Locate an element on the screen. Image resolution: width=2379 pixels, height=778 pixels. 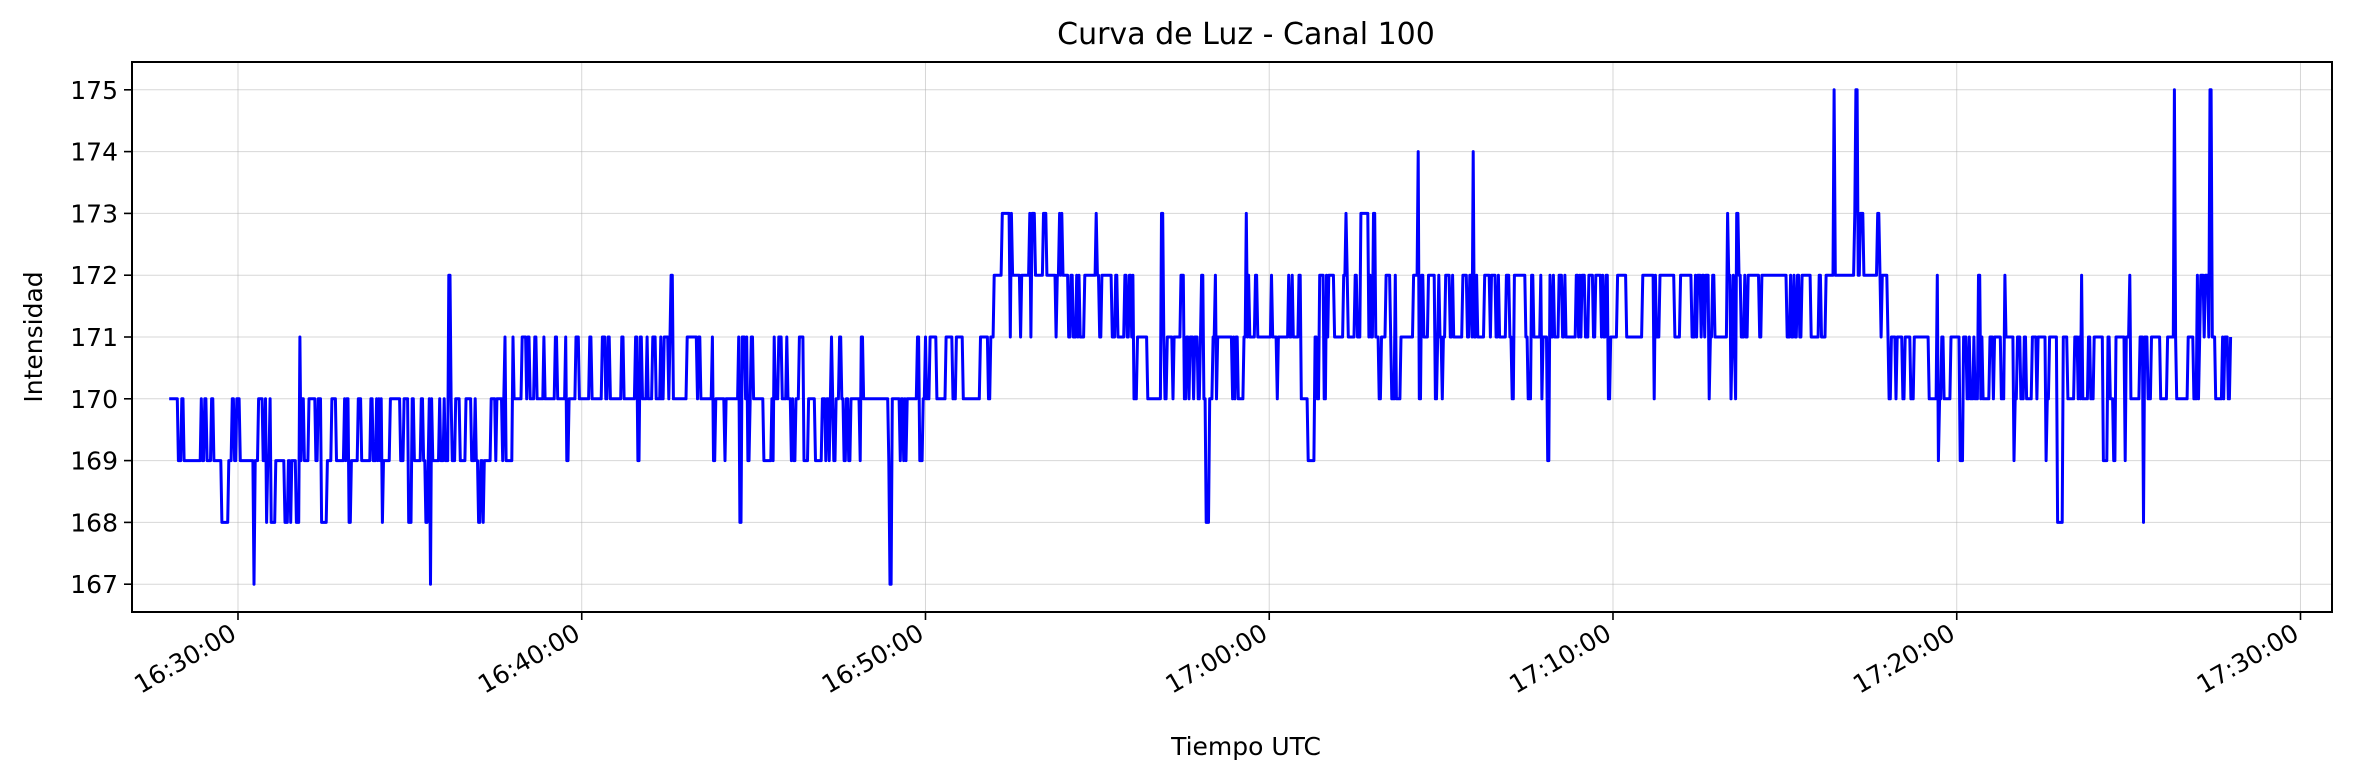
y-tick-label: 171 is located at coordinates (94, 337).